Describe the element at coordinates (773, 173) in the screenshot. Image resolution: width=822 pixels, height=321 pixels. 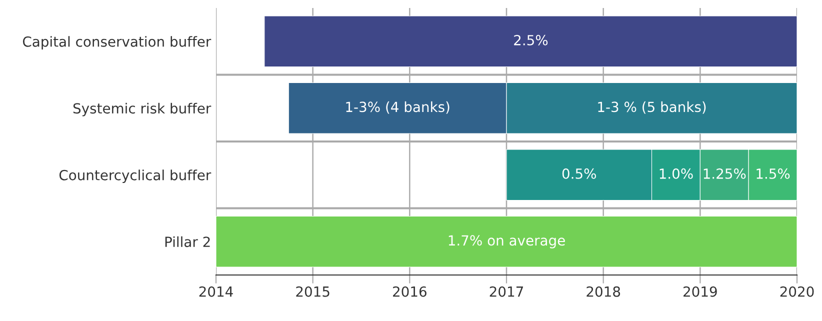
I see `annotation: 1.5%` at that location.